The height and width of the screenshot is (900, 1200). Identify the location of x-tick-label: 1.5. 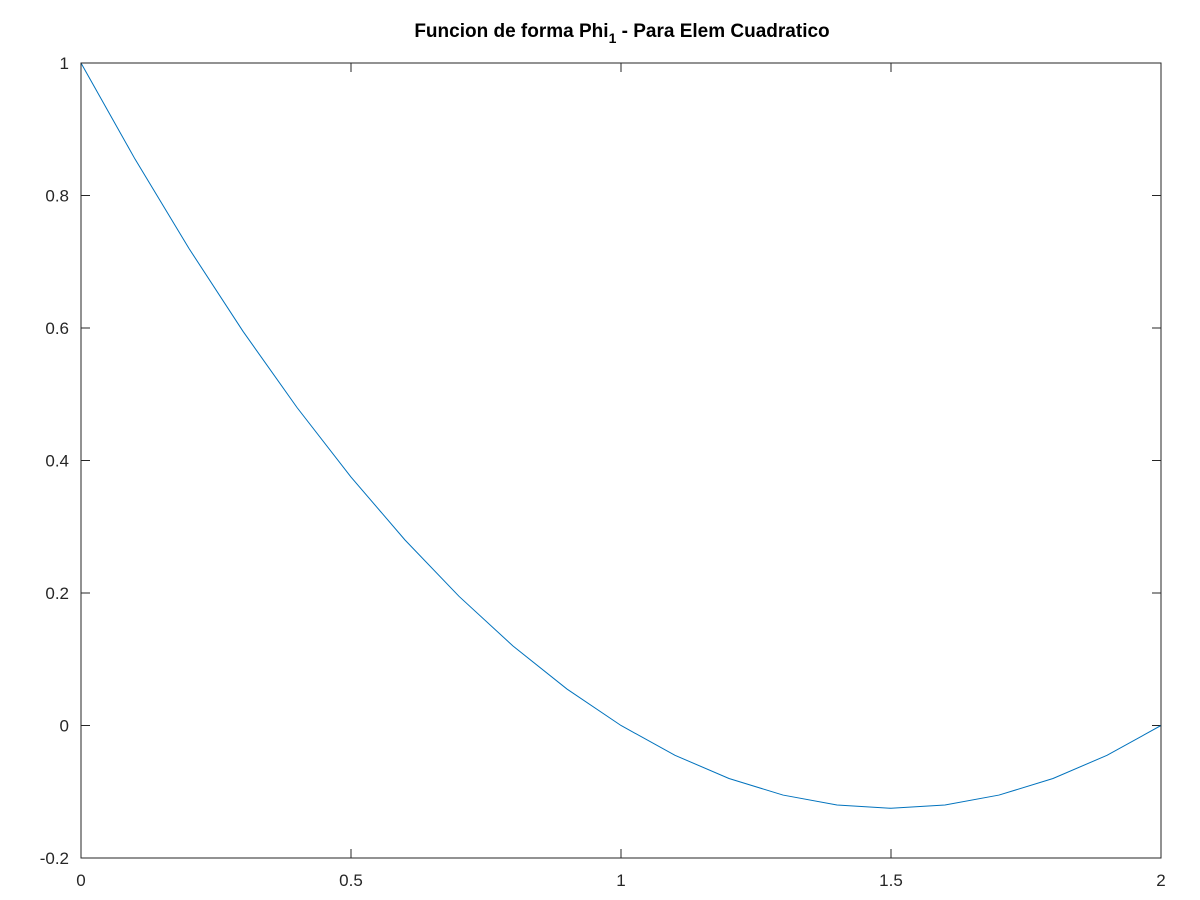
(891, 880).